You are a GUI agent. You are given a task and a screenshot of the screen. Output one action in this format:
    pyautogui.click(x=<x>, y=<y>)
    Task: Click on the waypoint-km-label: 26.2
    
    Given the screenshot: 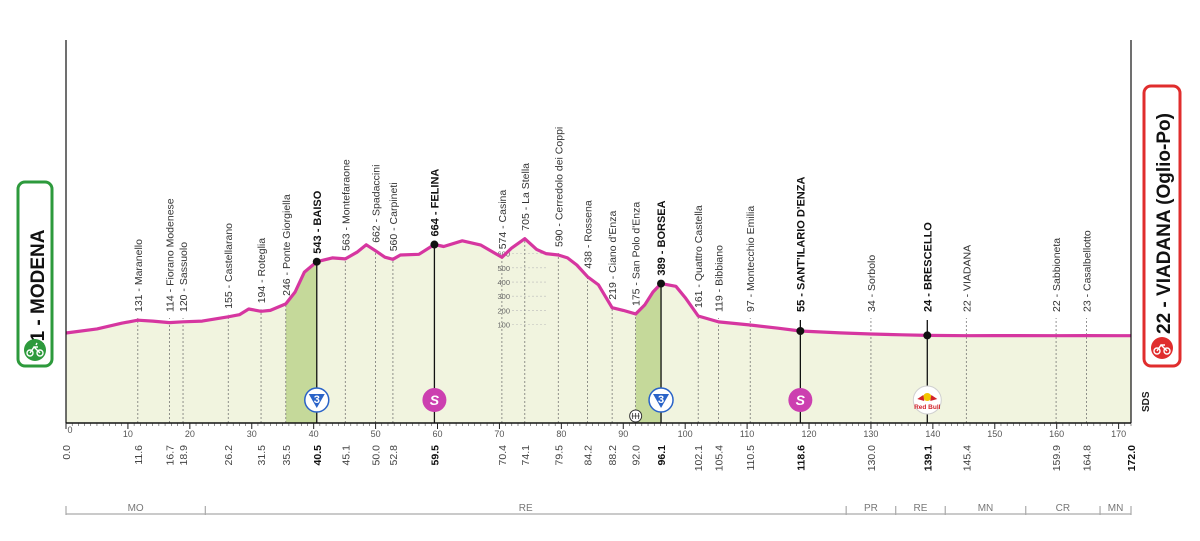 What is the action you would take?
    pyautogui.click(x=229, y=455)
    